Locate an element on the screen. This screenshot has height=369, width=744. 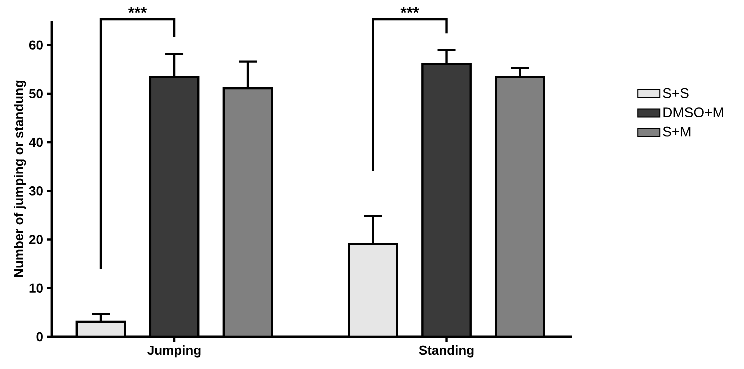
y-tick-label: 10 is located at coordinates (36, 288).